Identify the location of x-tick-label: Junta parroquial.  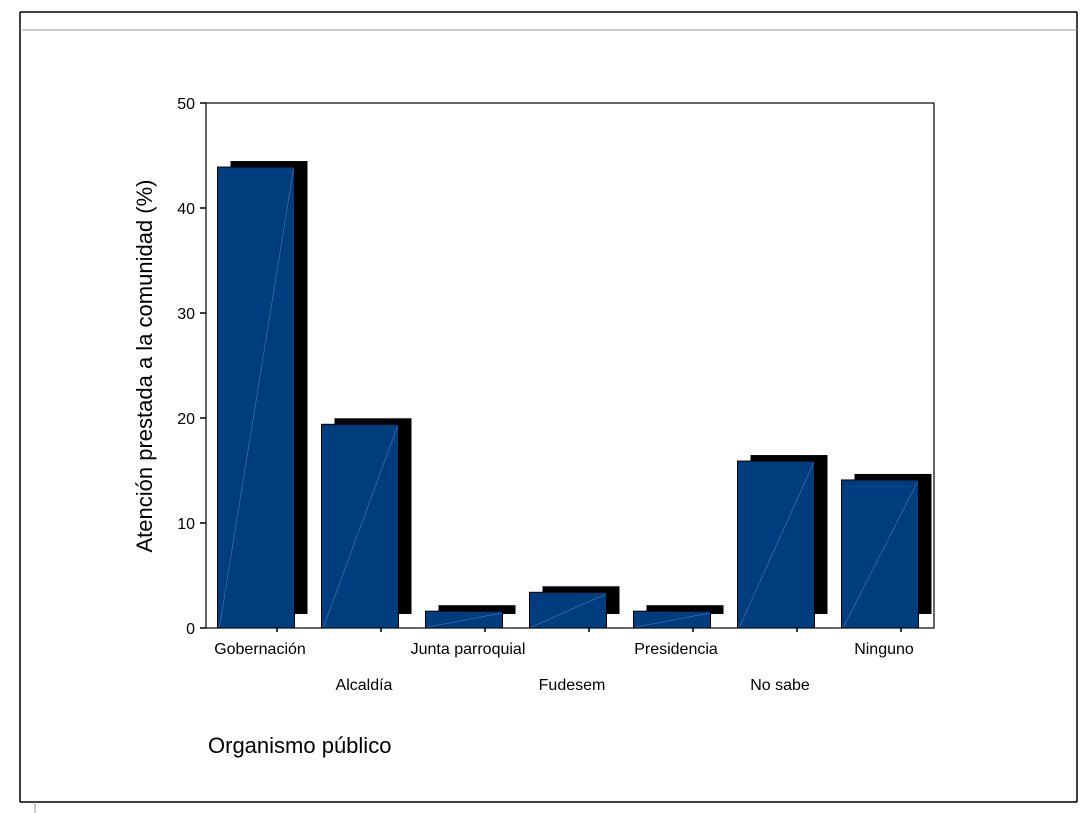
(468, 649).